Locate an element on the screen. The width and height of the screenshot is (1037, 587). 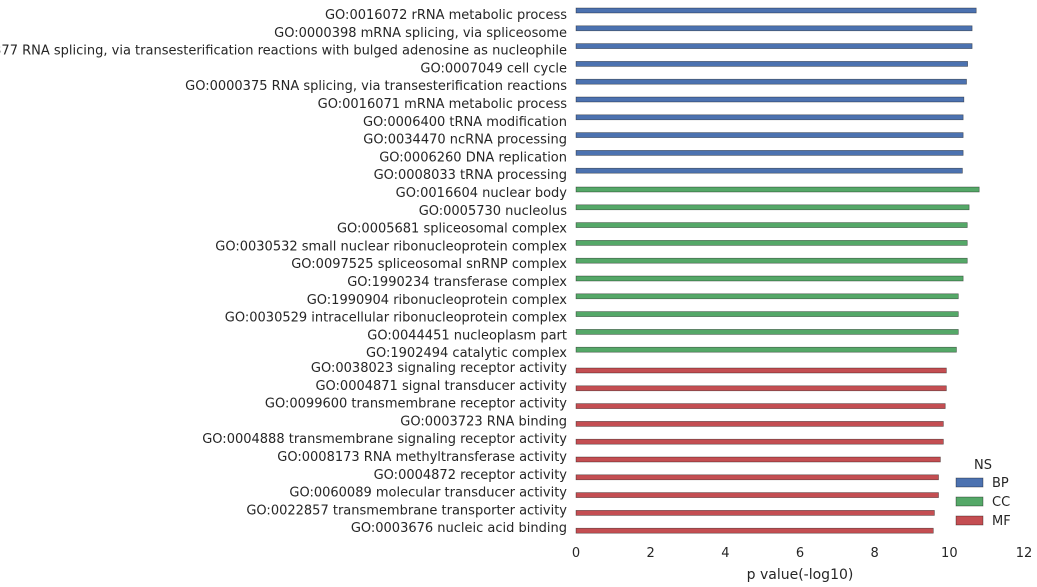
category-label: GO:0008033 tRNA processing is located at coordinates (470, 175).